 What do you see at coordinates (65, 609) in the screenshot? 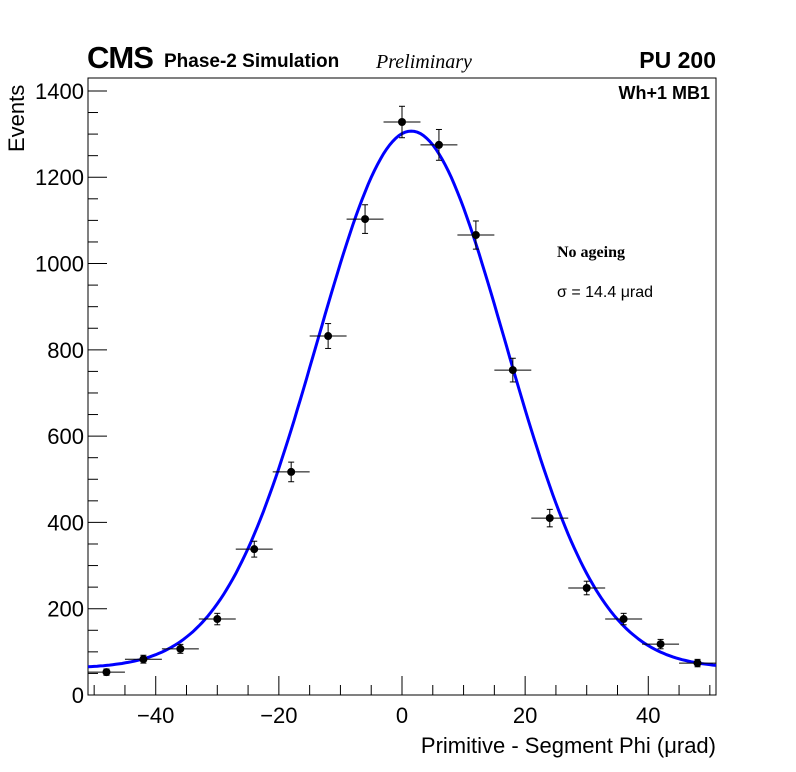
I see `y-tick-label: 200` at bounding box center [65, 609].